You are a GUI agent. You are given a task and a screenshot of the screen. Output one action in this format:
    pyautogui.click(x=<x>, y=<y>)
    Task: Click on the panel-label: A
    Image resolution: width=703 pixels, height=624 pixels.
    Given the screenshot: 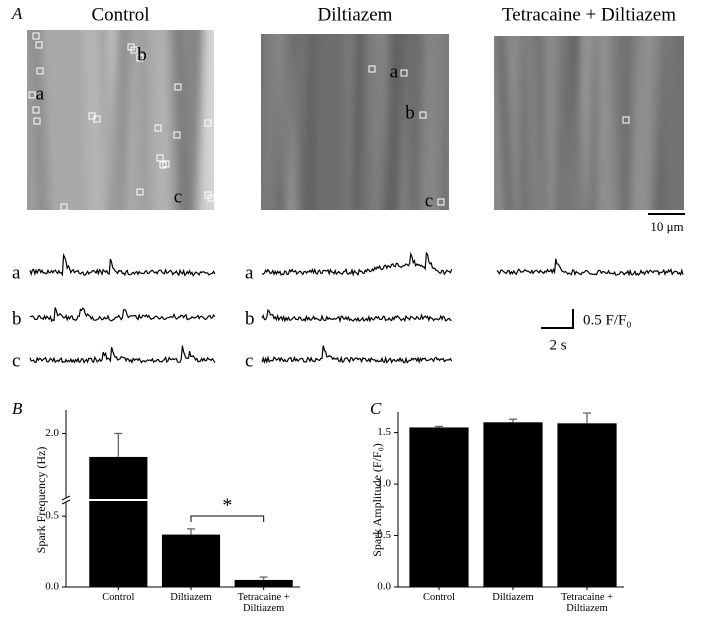 What is the action you would take?
    pyautogui.click(x=17, y=13)
    